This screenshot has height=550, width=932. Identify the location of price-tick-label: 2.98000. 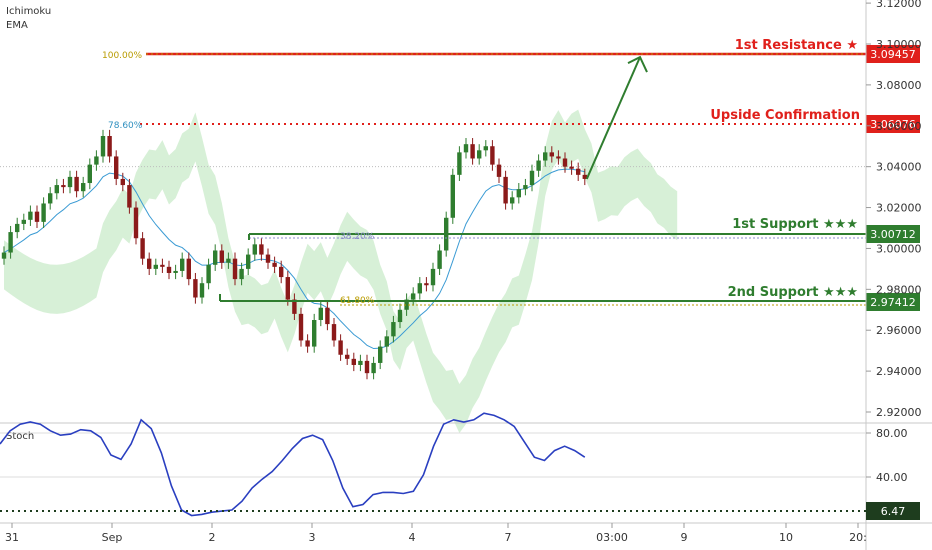
(899, 289).